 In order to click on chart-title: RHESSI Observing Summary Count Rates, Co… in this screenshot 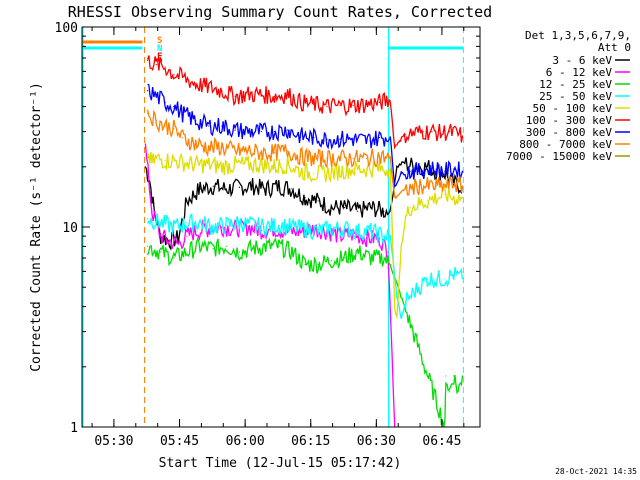, I will do `click(280, 12)`.